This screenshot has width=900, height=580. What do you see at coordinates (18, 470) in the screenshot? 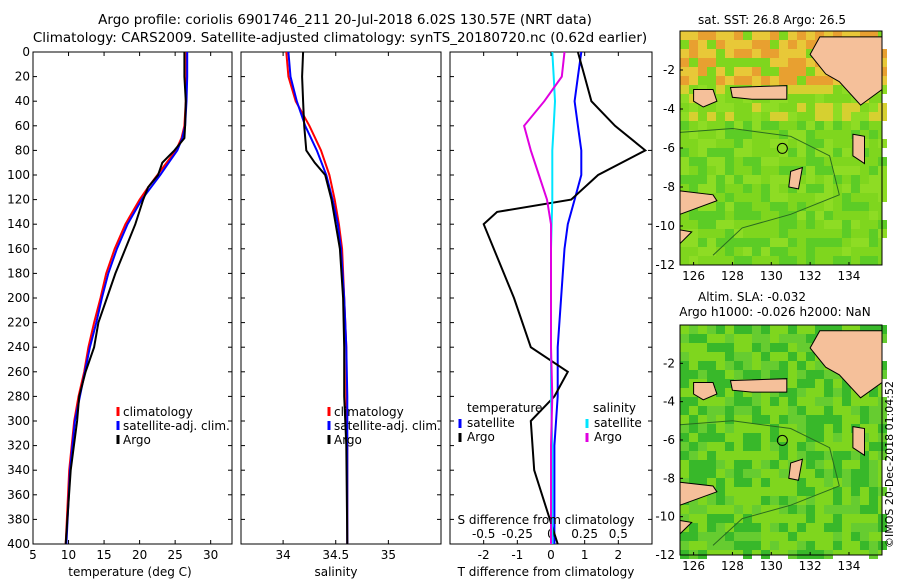
I see `y-tick-label: 340` at bounding box center [18, 470].